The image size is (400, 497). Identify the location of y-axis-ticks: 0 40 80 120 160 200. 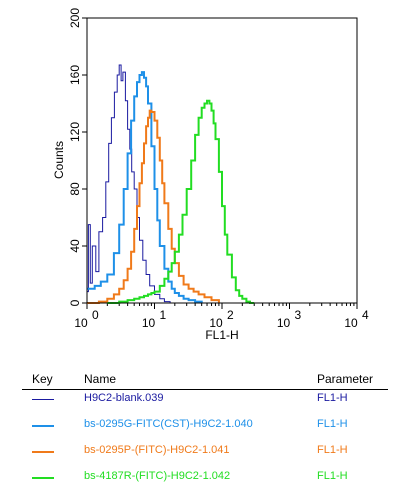
(77, 157).